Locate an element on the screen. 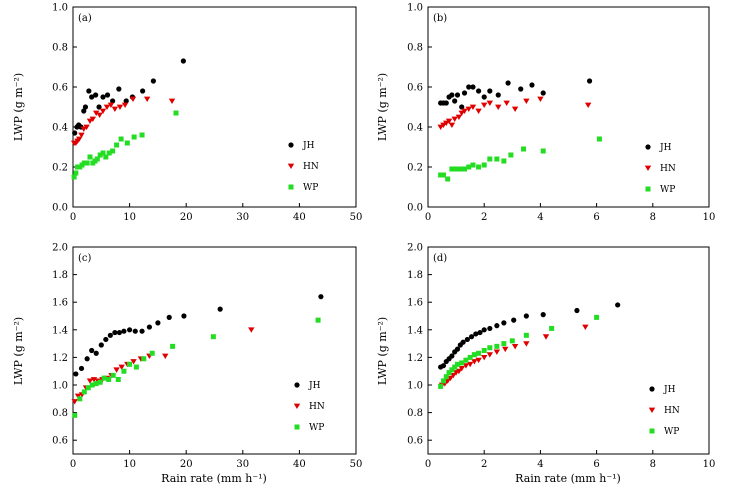 The width and height of the screenshot is (735, 499). legend-marker-jh is located at coordinates (297, 385).